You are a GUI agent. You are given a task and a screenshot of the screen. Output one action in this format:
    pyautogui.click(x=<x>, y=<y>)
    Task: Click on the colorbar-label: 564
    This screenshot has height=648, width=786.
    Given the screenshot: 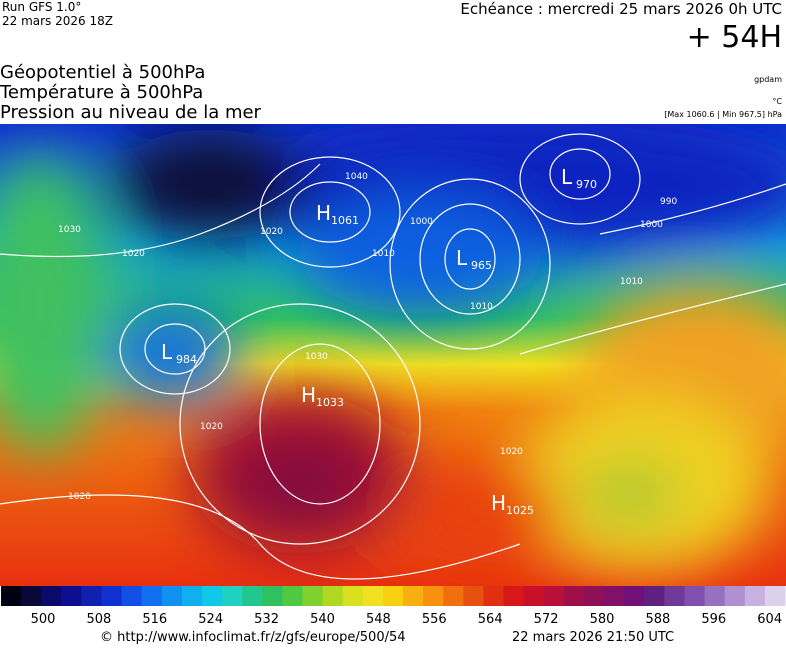 What is the action you would take?
    pyautogui.click(x=490, y=619)
    